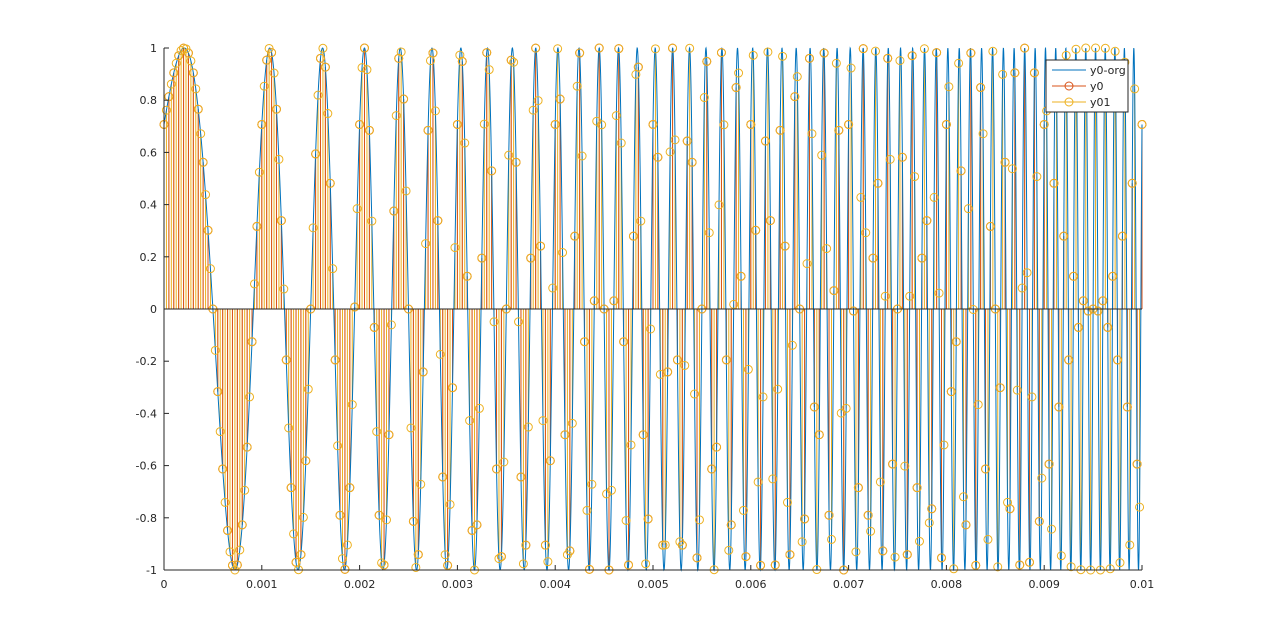 Image resolution: width=1262 pixels, height=641 pixels. I want to click on x-tick-label: 0.009, so click(1044, 584).